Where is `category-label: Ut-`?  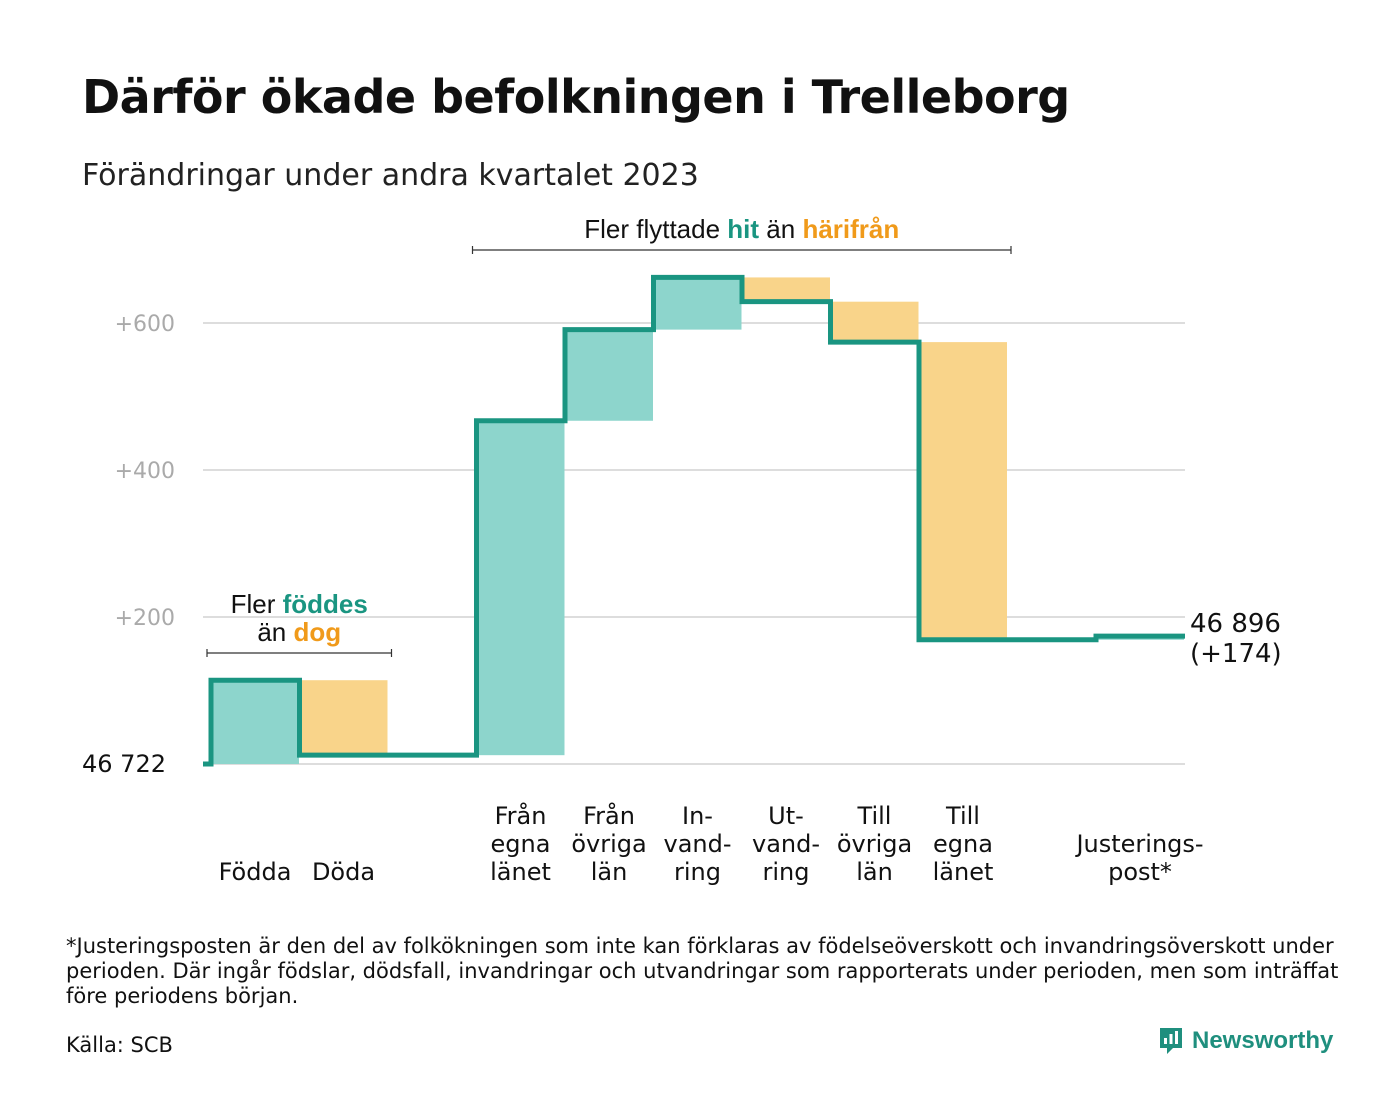 category-label: Ut- is located at coordinates (786, 816).